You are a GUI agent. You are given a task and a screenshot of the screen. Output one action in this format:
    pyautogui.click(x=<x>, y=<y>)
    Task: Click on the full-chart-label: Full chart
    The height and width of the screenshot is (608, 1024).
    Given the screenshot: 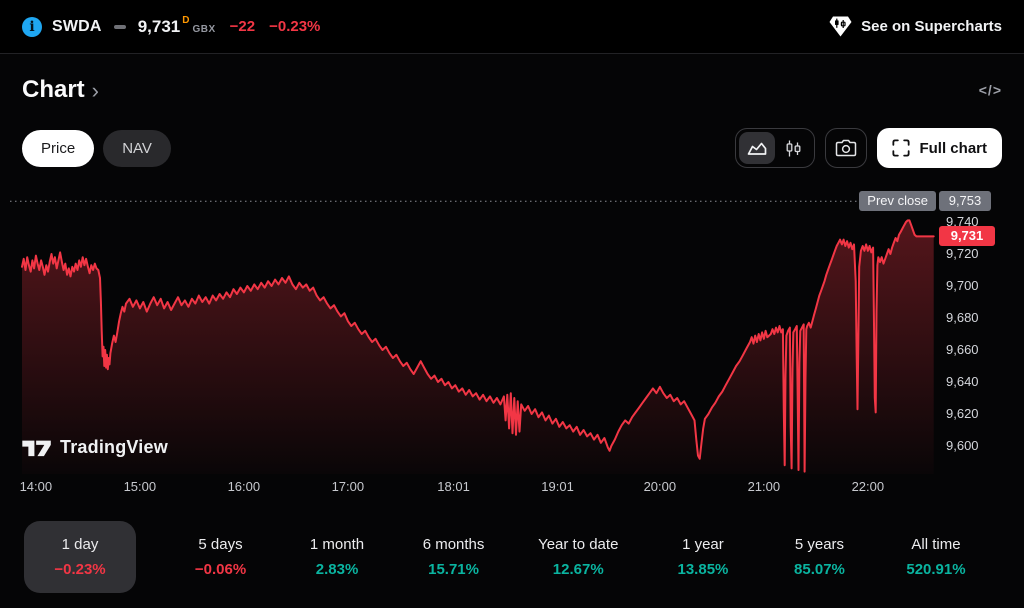 What is the action you would take?
    pyautogui.click(x=953, y=148)
    